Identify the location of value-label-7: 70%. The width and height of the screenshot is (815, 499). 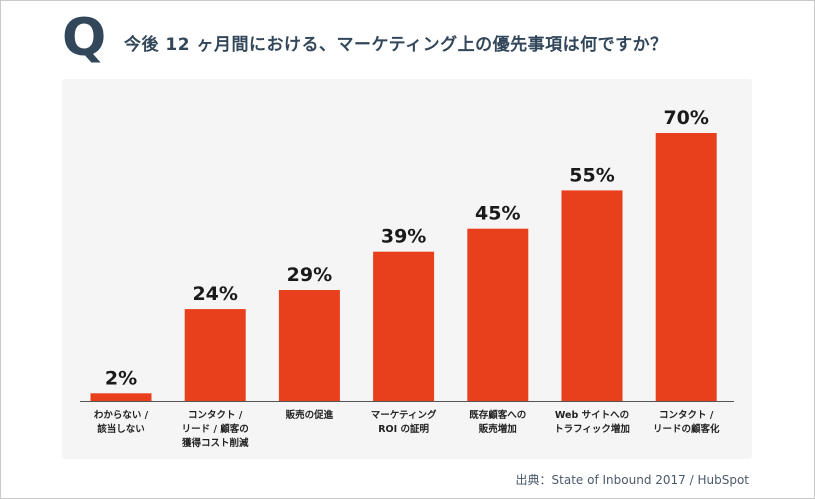
(685, 118).